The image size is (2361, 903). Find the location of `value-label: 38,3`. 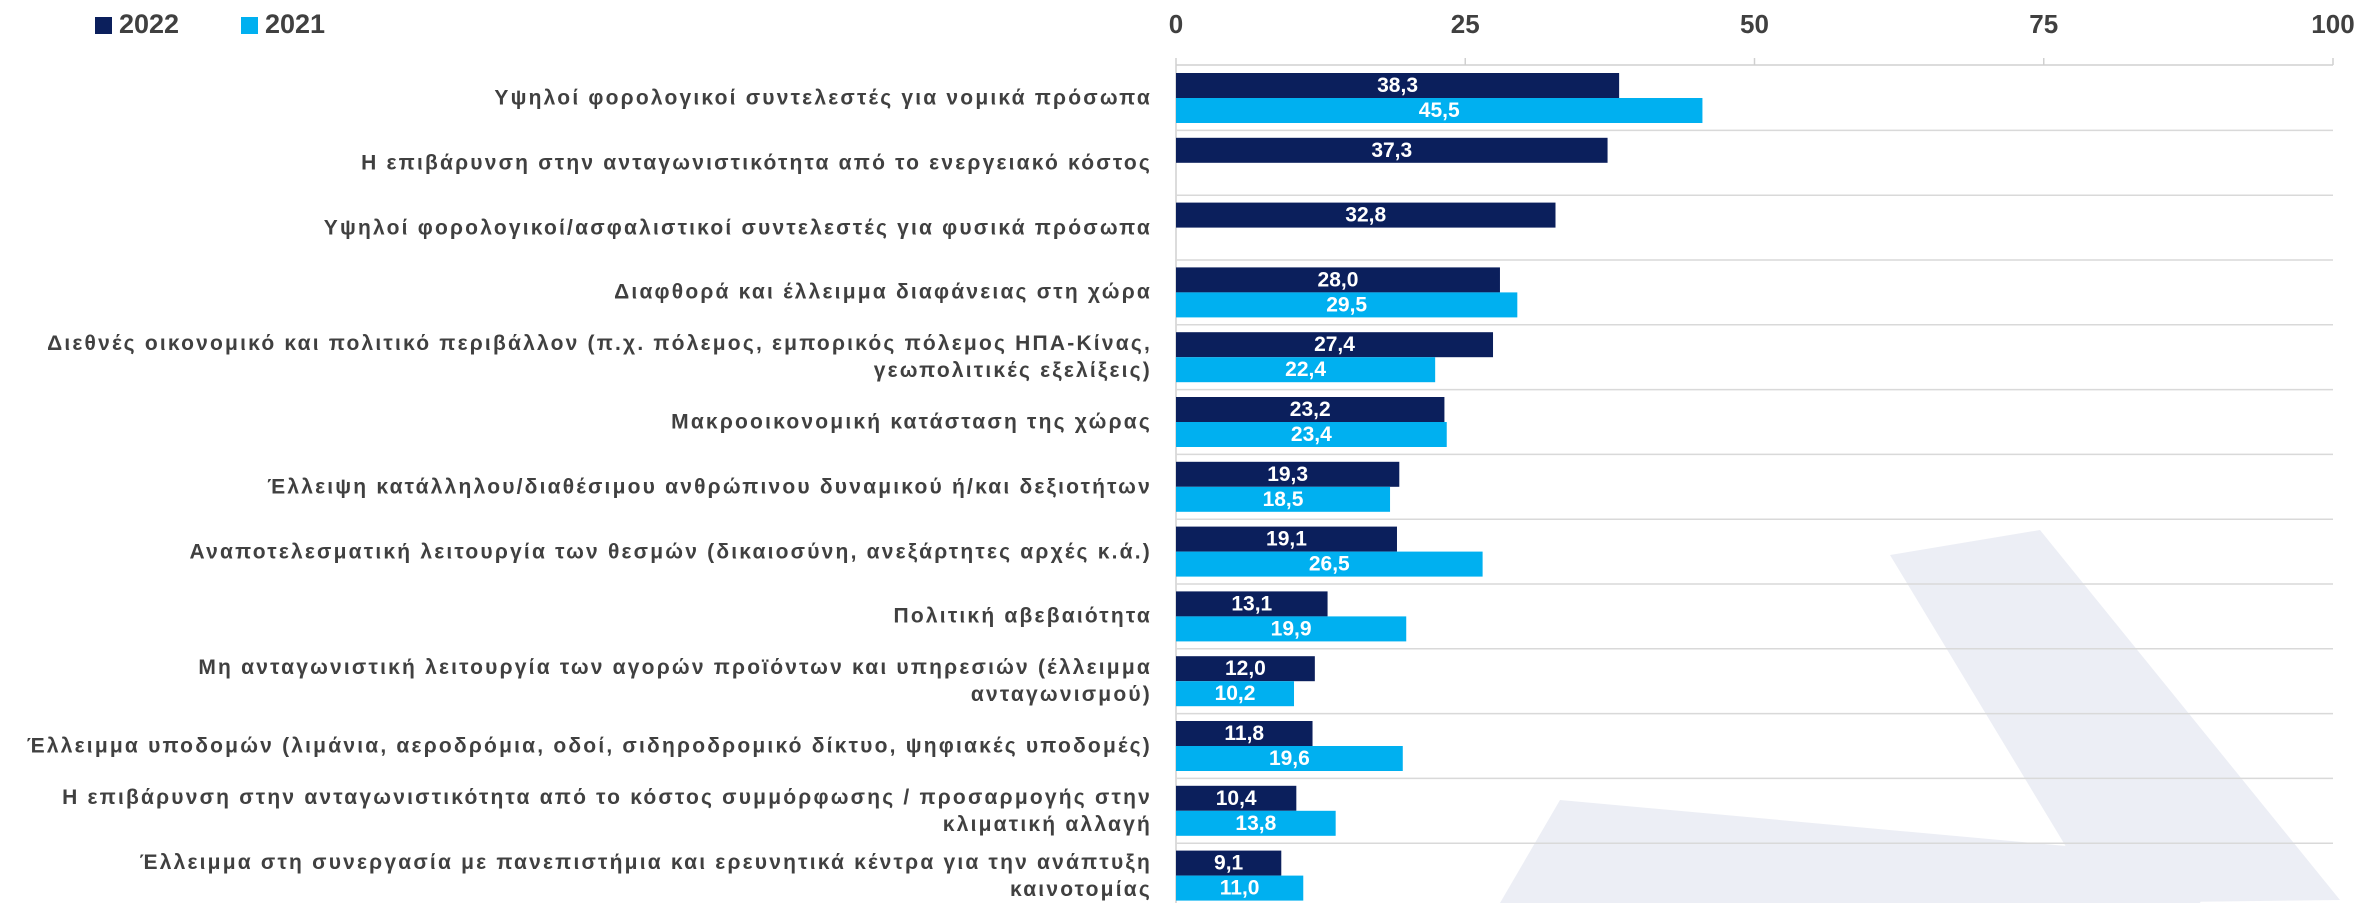

value-label: 38,3 is located at coordinates (1397, 85).